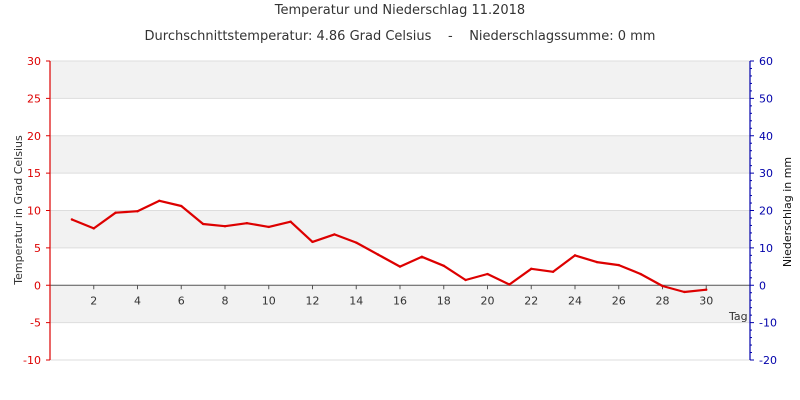 The image size is (800, 400). What do you see at coordinates (766, 61) in the screenshot?
I see `y2-tick-label: 60` at bounding box center [766, 61].